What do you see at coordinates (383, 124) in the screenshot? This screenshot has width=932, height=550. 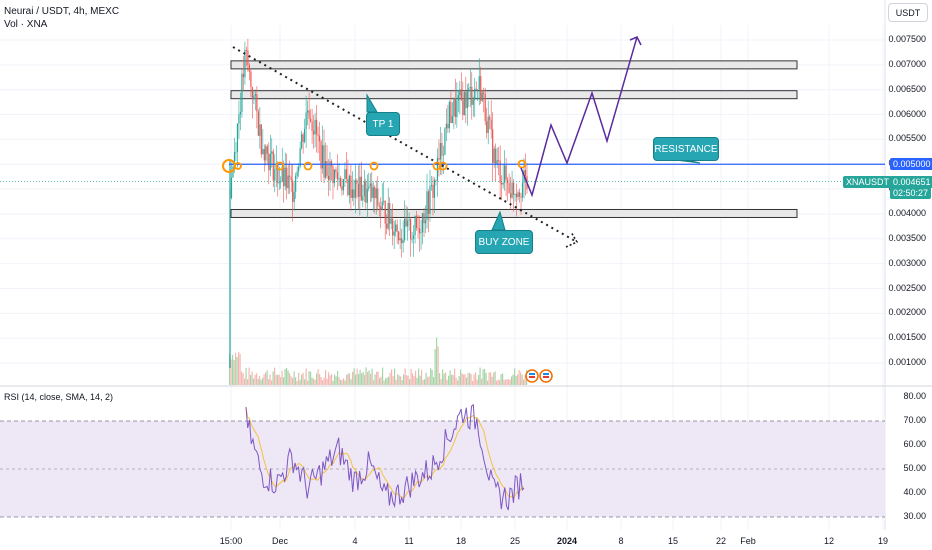 I see `tp1-callout: TP 1` at bounding box center [383, 124].